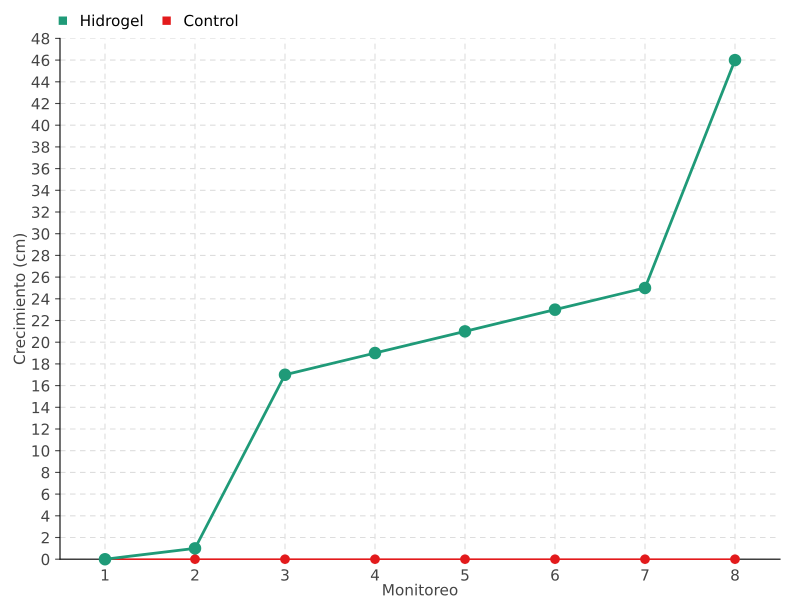 The height and width of the screenshot is (600, 800). I want to click on y-tick-label: 46, so click(41, 60).